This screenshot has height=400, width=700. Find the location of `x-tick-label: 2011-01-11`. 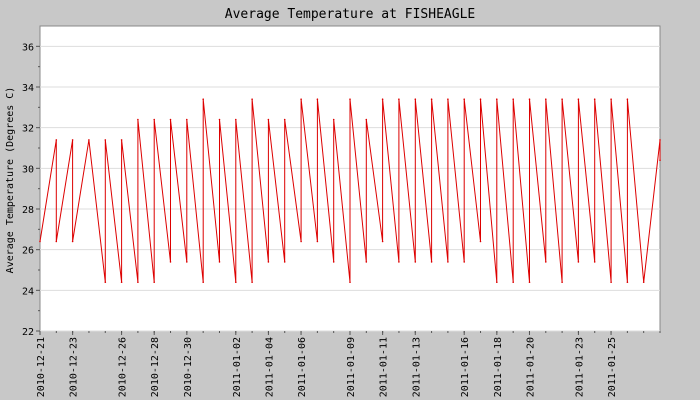

x-tick-label: 2011-01-11 is located at coordinates (384, 367).